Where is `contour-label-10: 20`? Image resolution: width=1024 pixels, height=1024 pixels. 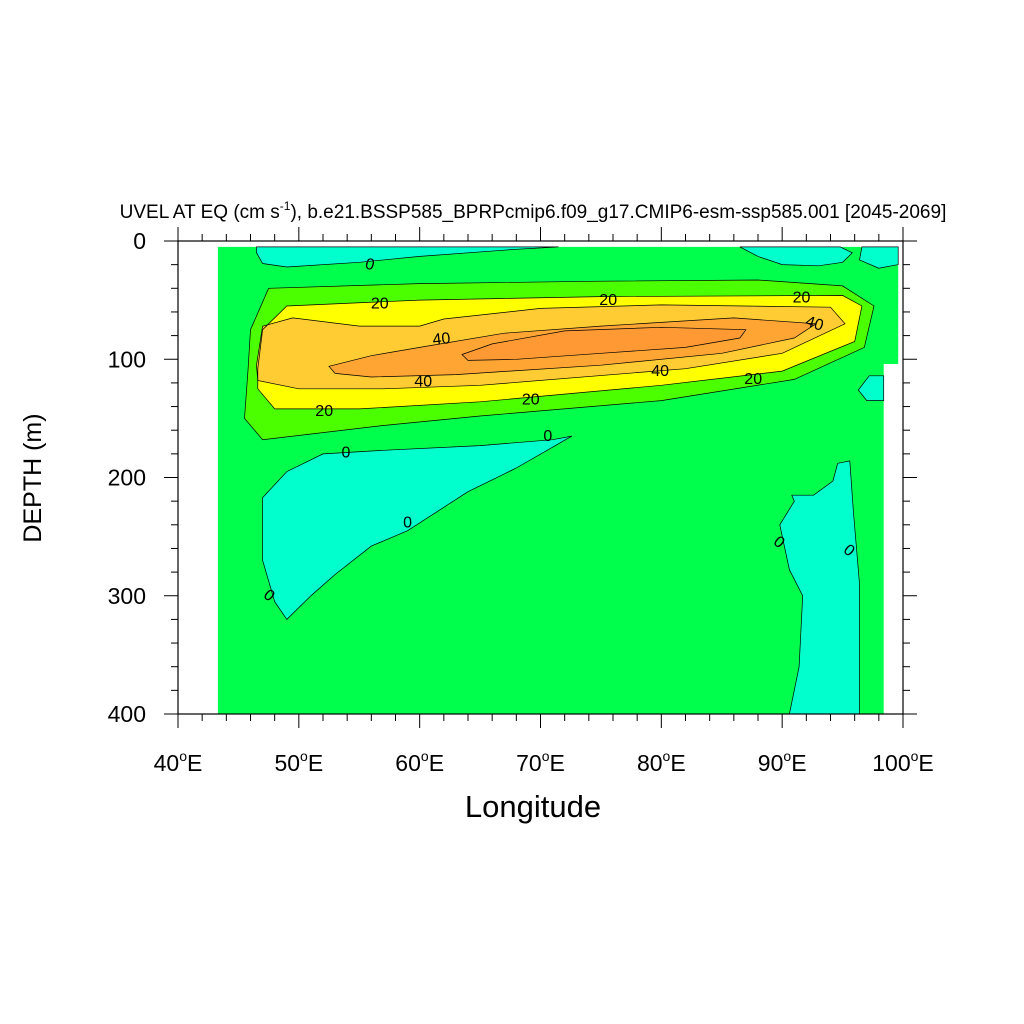 contour-label-10: 20 is located at coordinates (324, 411).